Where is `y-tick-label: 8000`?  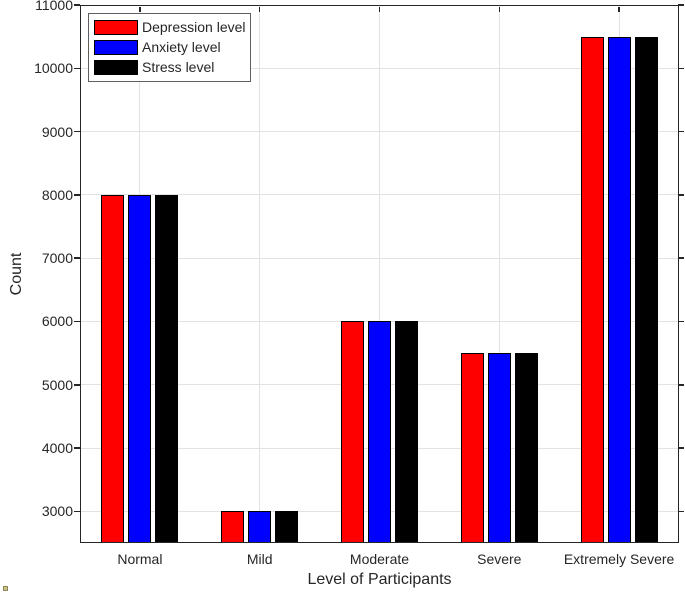
y-tick-label: 8000 is located at coordinates (57, 194).